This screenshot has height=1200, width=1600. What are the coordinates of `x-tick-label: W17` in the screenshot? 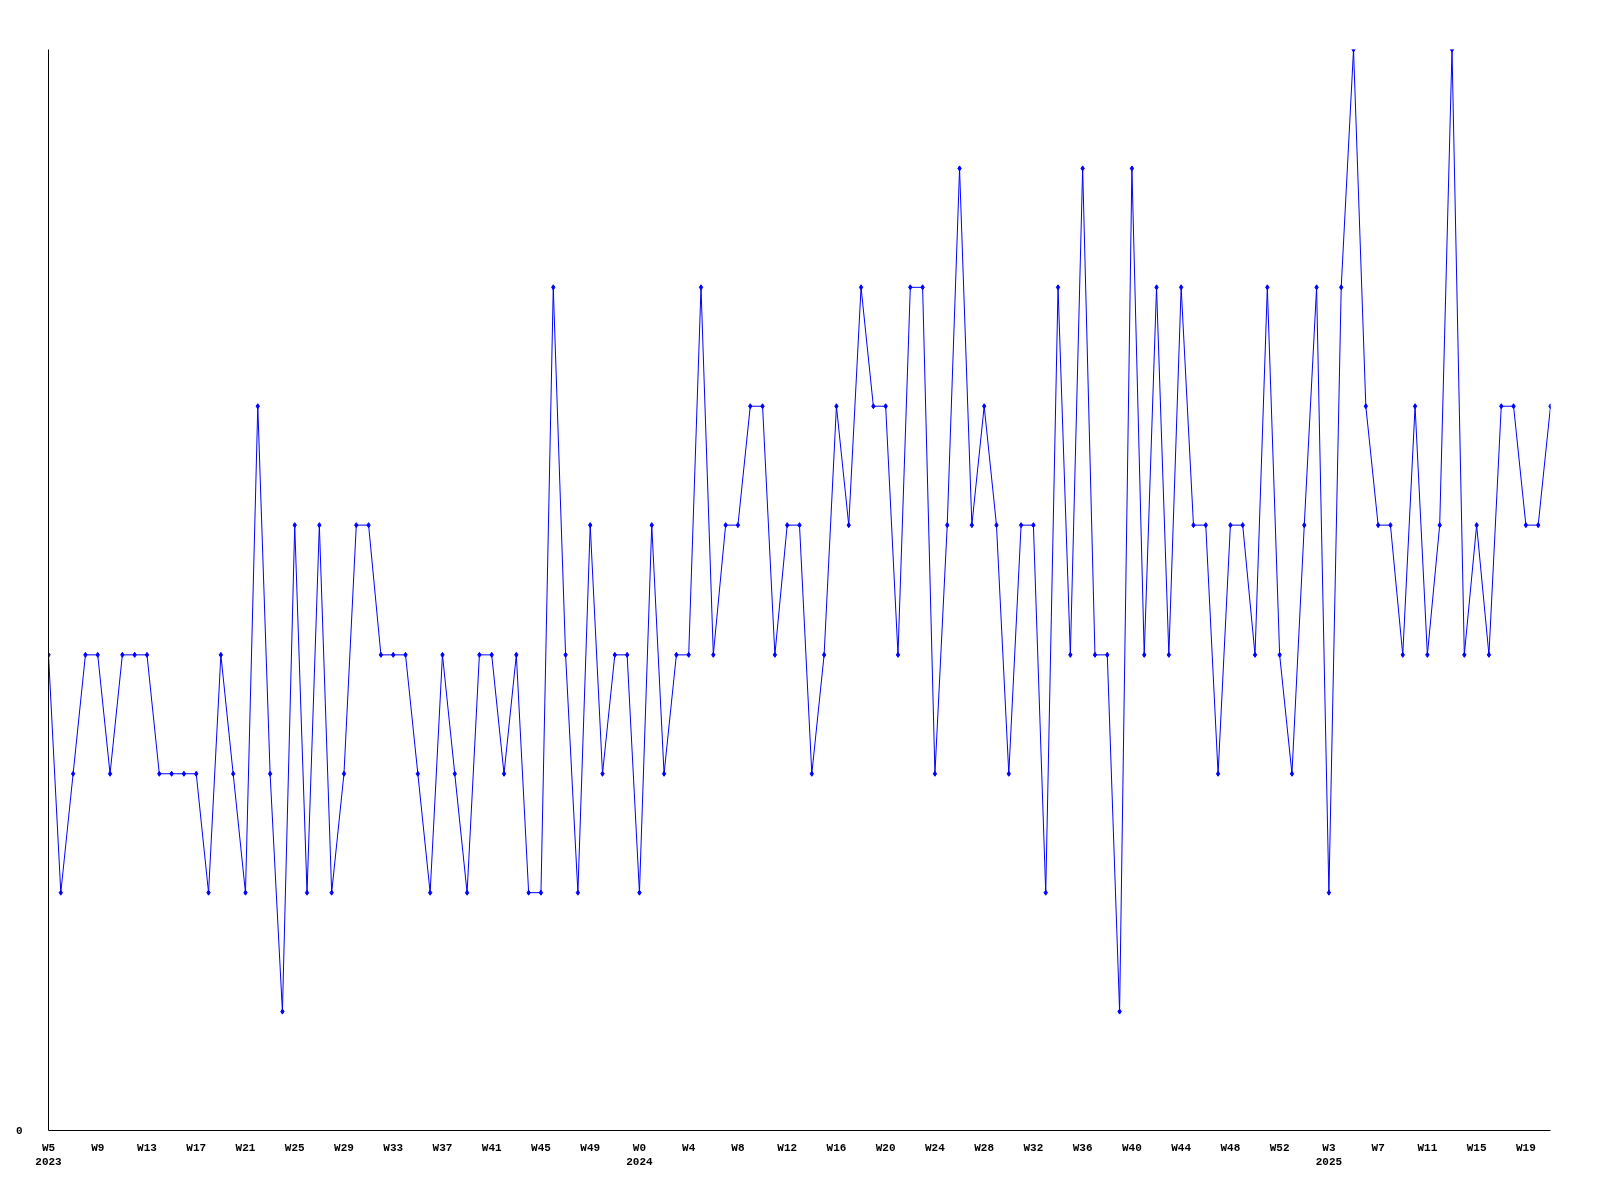 It's located at (196, 1147).